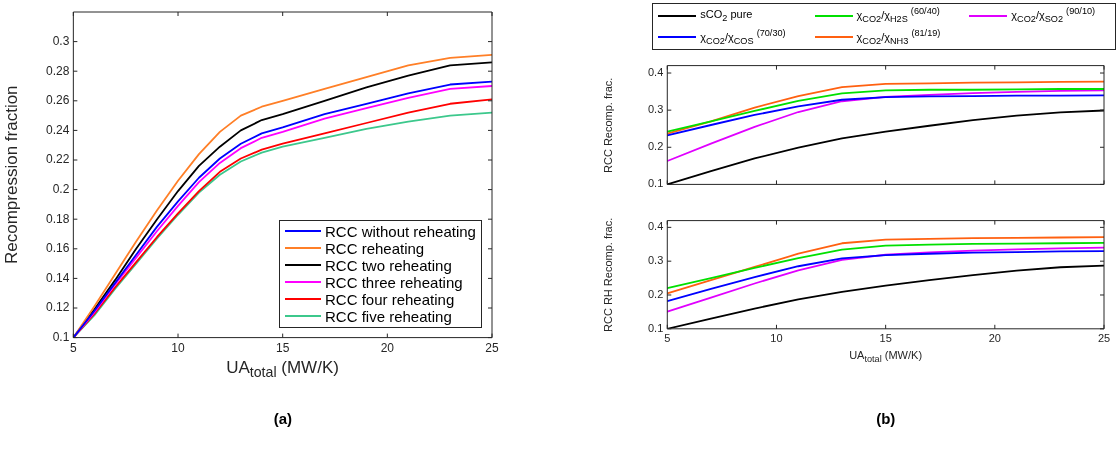  Describe the element at coordinates (608, 274) in the screenshot. I see `y-axis-title: RCC RH Recomp. frac.` at that location.